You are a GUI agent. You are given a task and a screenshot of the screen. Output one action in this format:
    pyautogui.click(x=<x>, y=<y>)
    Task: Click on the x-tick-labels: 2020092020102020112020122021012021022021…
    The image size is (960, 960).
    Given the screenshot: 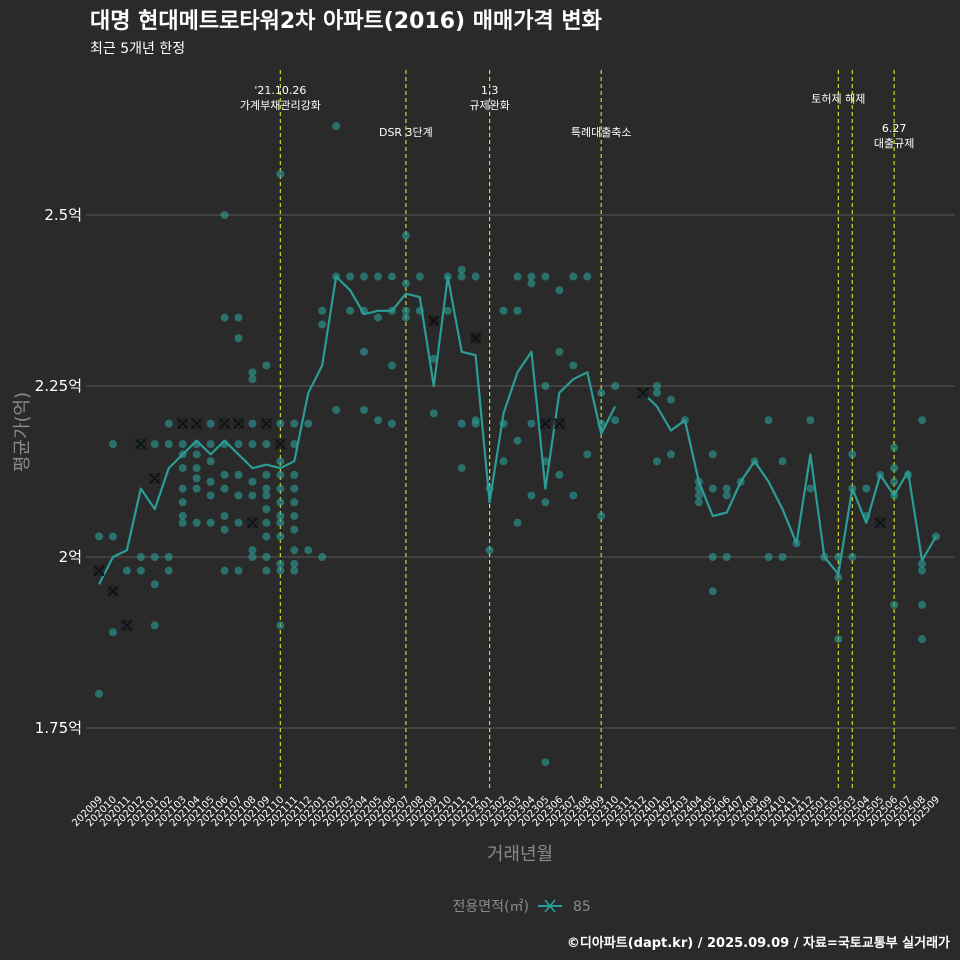 What is the action you would take?
    pyautogui.click(x=506, y=811)
    